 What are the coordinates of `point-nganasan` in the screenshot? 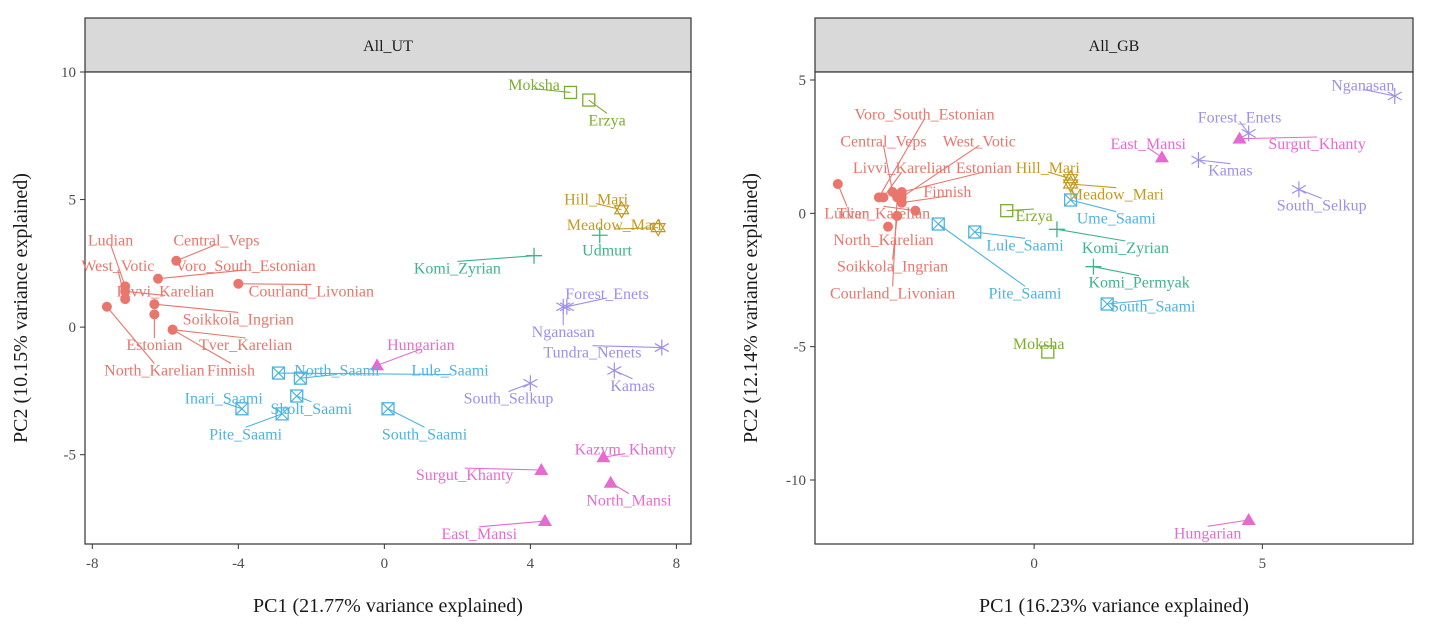 It's located at (1394, 96).